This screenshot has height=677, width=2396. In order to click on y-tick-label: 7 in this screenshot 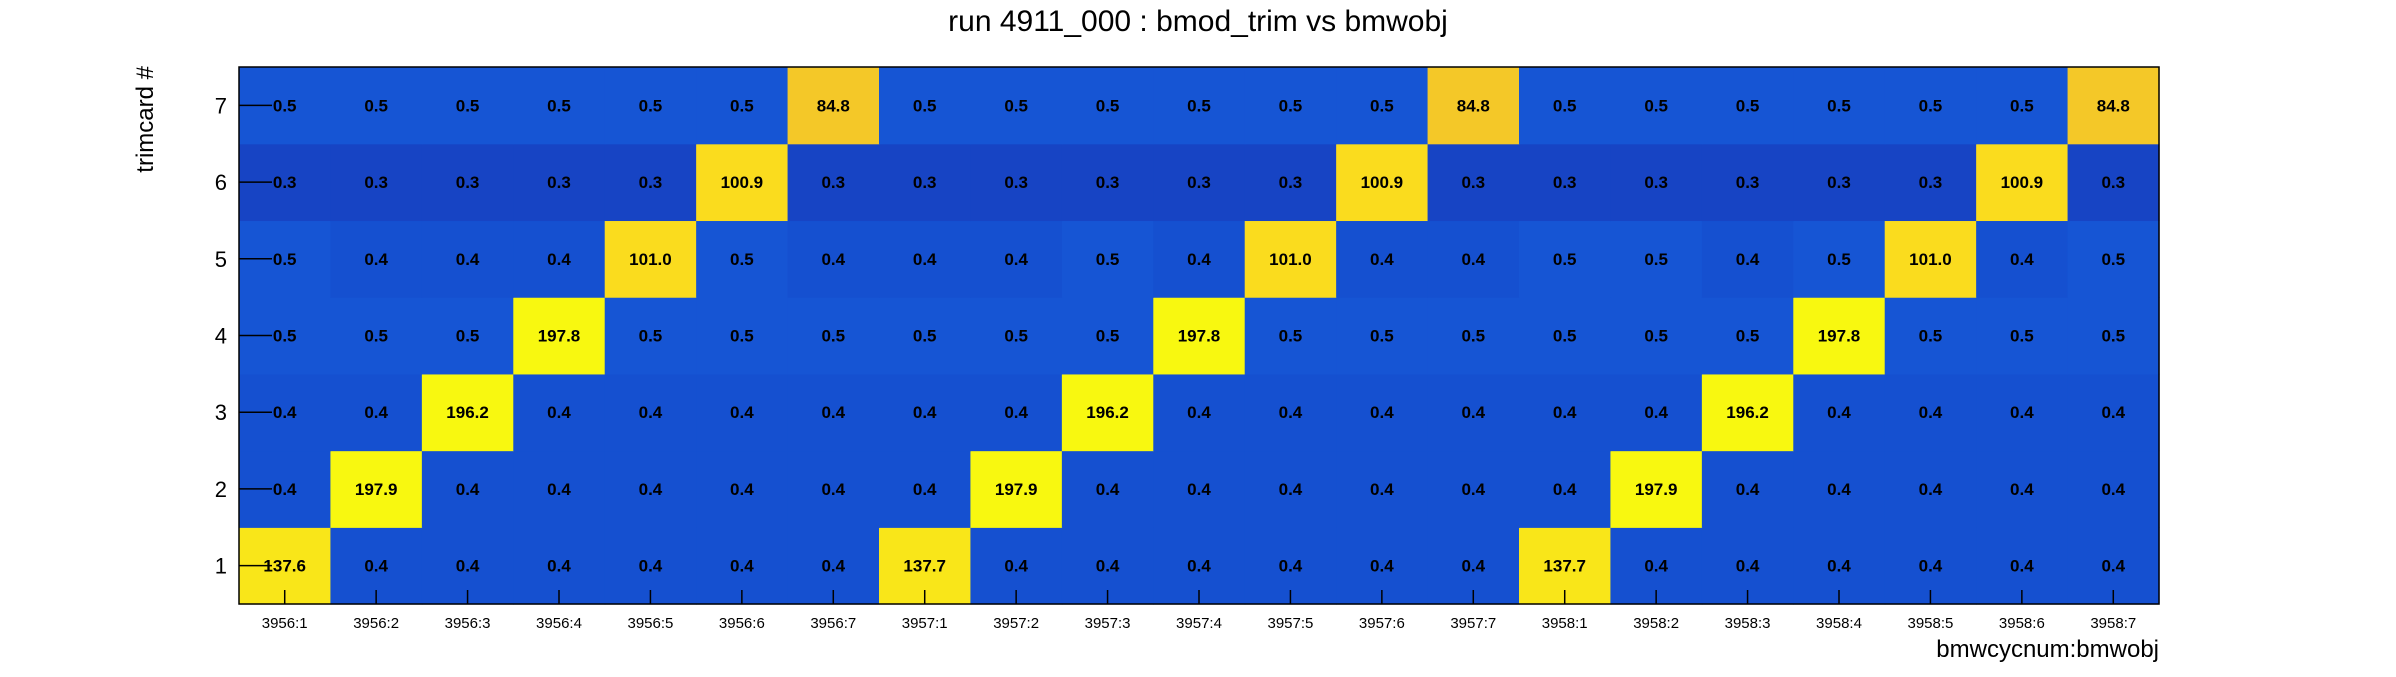, I will do `click(221, 105)`.